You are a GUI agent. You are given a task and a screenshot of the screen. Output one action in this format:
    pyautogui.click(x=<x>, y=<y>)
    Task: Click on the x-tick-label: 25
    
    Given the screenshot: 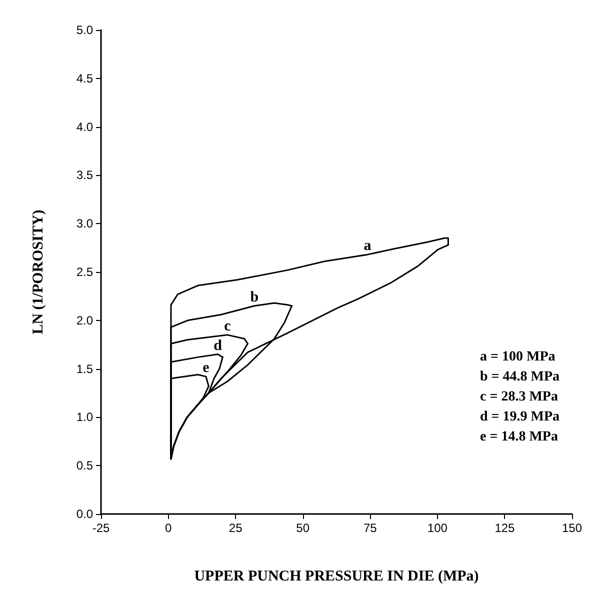 What is the action you would take?
    pyautogui.click(x=235, y=528)
    